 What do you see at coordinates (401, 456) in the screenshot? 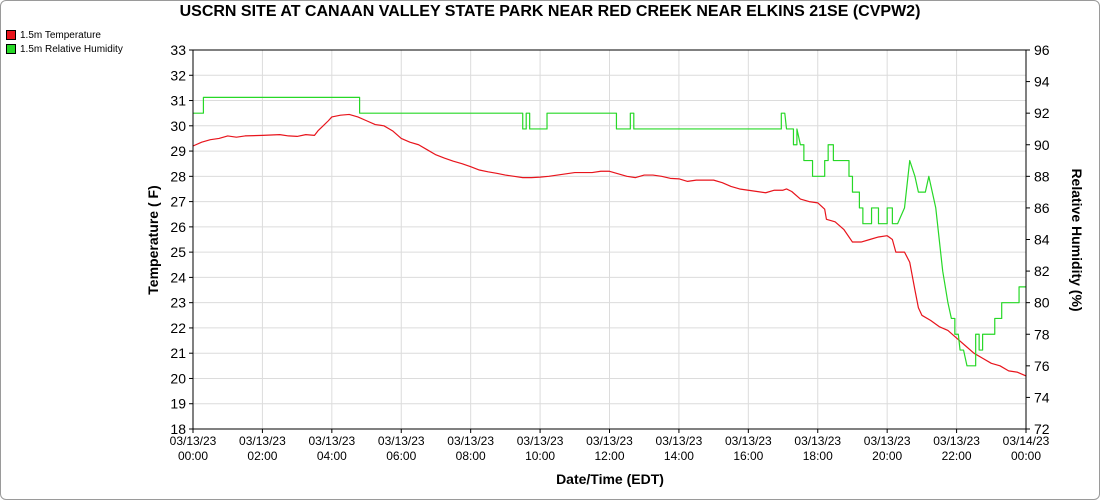
I see `x-tick-label-time: 06:00` at bounding box center [401, 456].